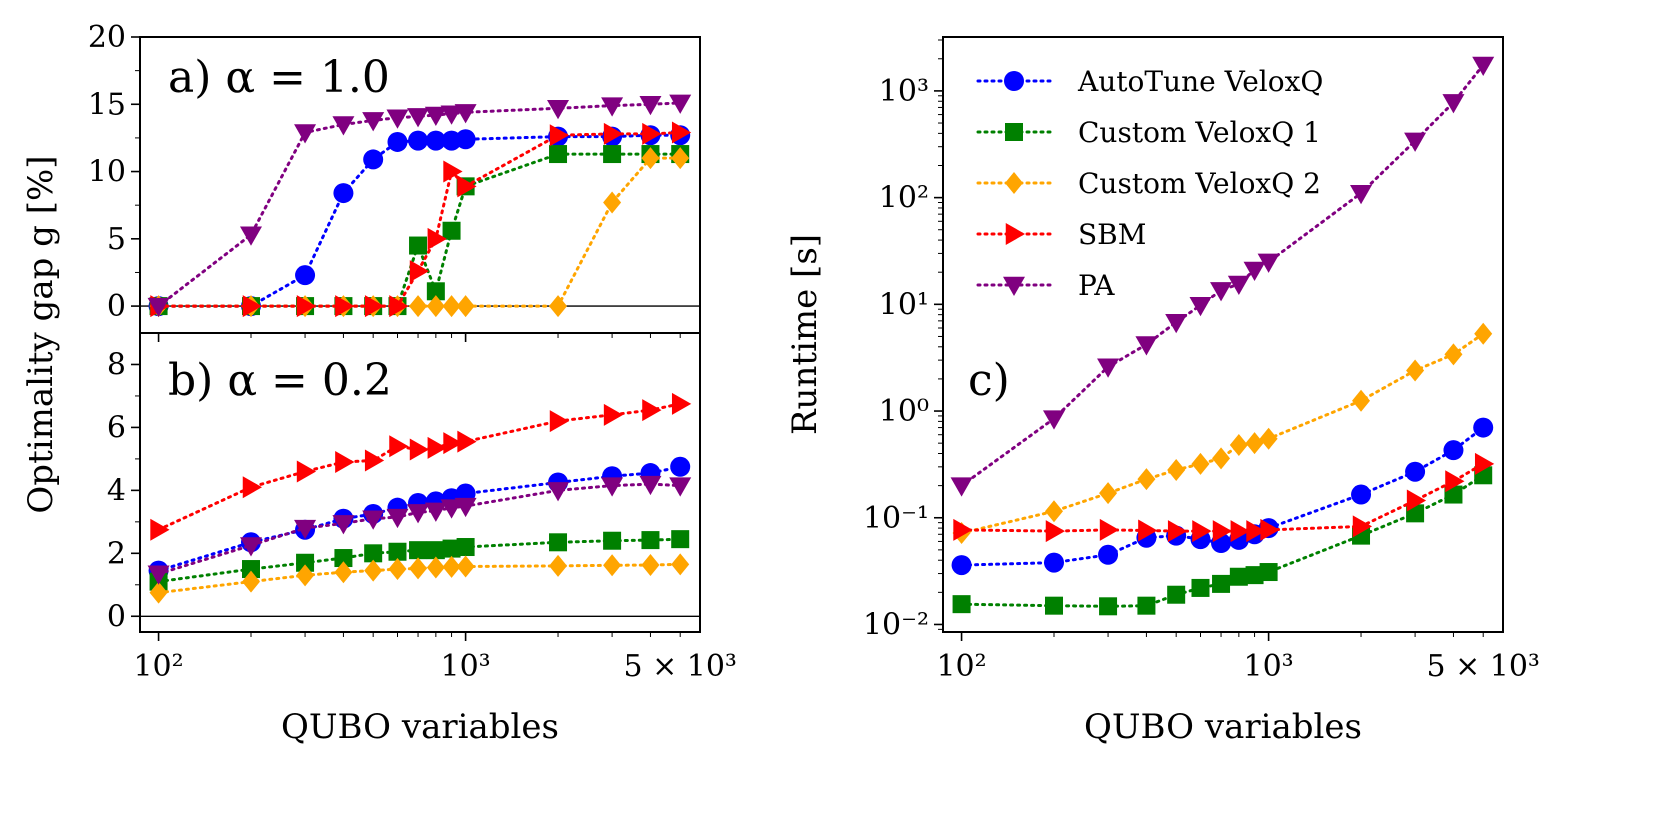 Image resolution: width=1659 pixels, height=813 pixels. Describe the element at coordinates (1269, 666) in the screenshot. I see `x-tick-label: 10³` at that location.